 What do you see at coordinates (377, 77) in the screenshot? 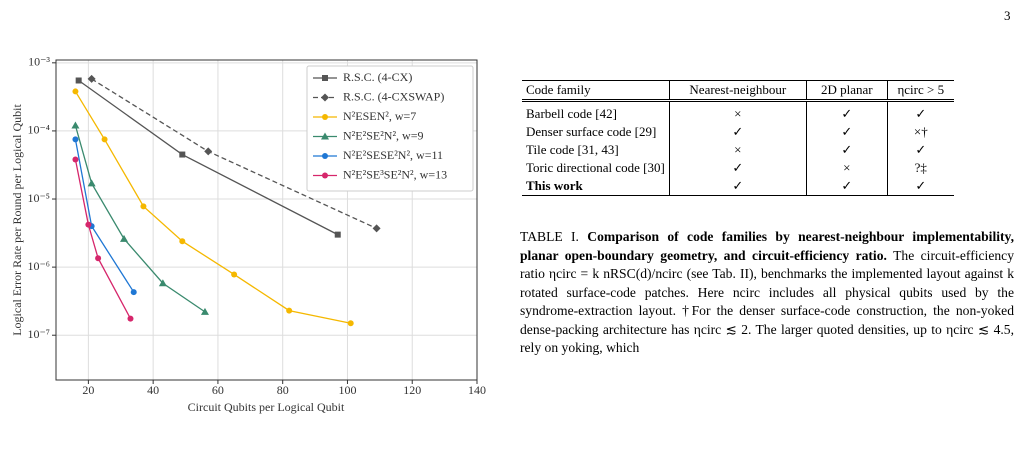
I see `legend-label: R.S.C. (4-CX)` at bounding box center [377, 77].